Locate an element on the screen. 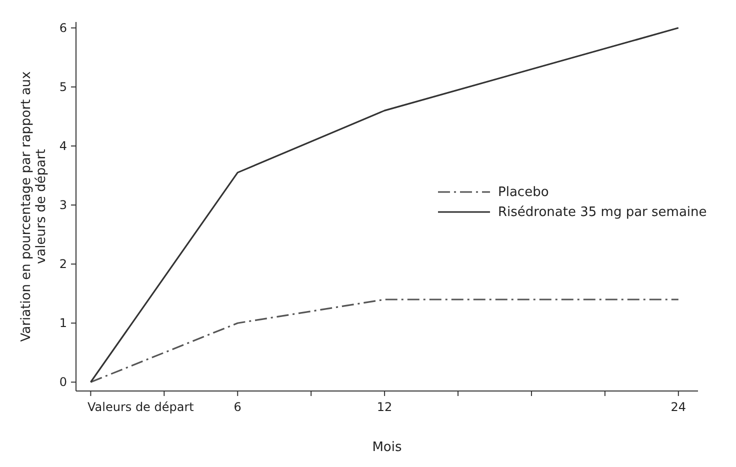 This screenshot has width=736, height=467. x-tick-label: Valeurs de départ is located at coordinates (141, 407).